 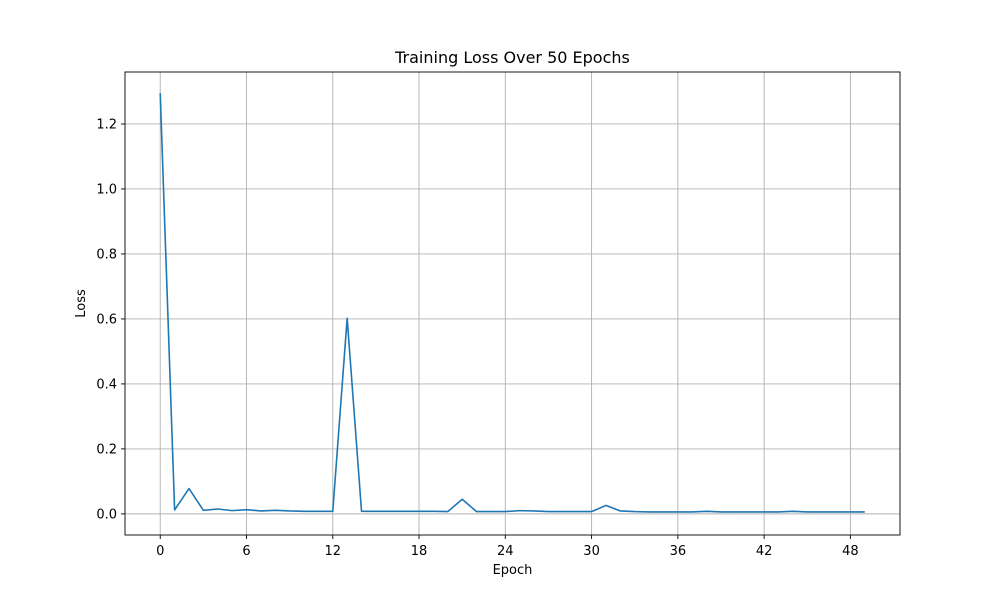 What do you see at coordinates (160, 551) in the screenshot?
I see `x-tick-label: 0` at bounding box center [160, 551].